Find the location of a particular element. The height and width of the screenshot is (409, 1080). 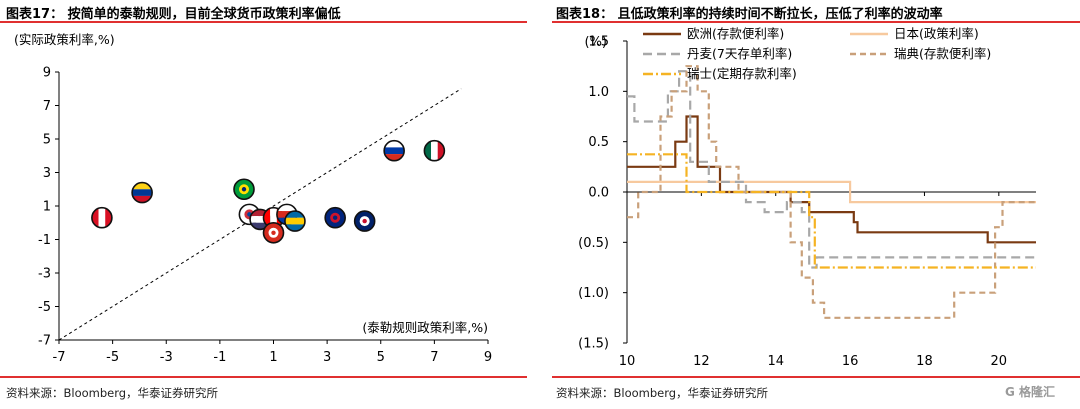

flag-marker-mexico is located at coordinates (434, 150).